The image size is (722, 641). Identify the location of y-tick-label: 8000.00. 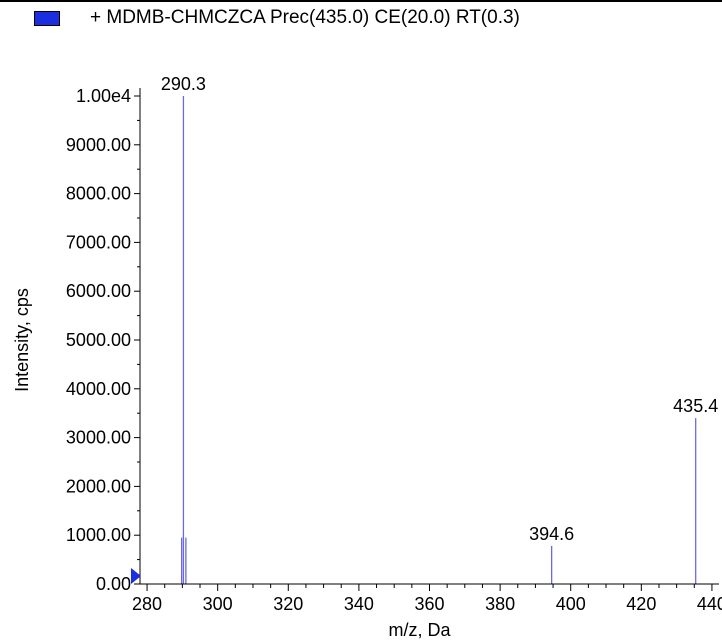
(98, 194).